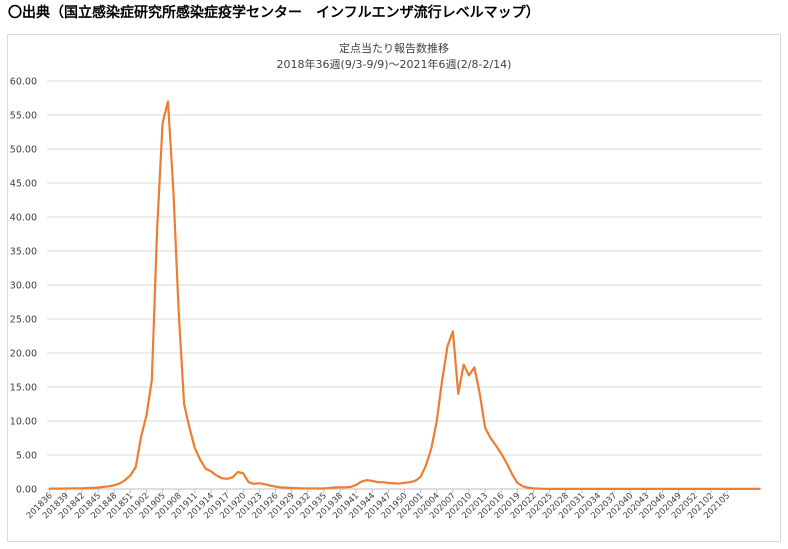 This screenshot has width=788, height=549. What do you see at coordinates (23, 150) in the screenshot?
I see `y-tick-label: 50.00` at bounding box center [23, 150].